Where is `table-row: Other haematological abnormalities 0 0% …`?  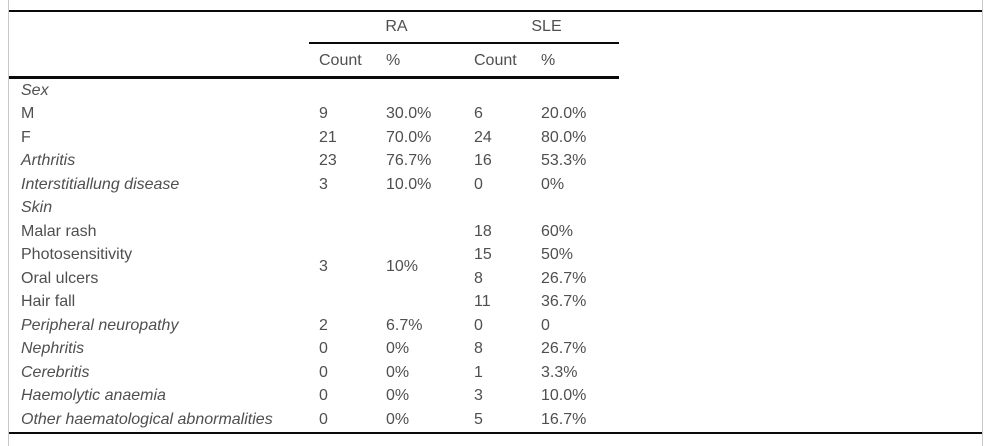 table-row: Other haematological abnormalities 0 0% … is located at coordinates (495, 420).